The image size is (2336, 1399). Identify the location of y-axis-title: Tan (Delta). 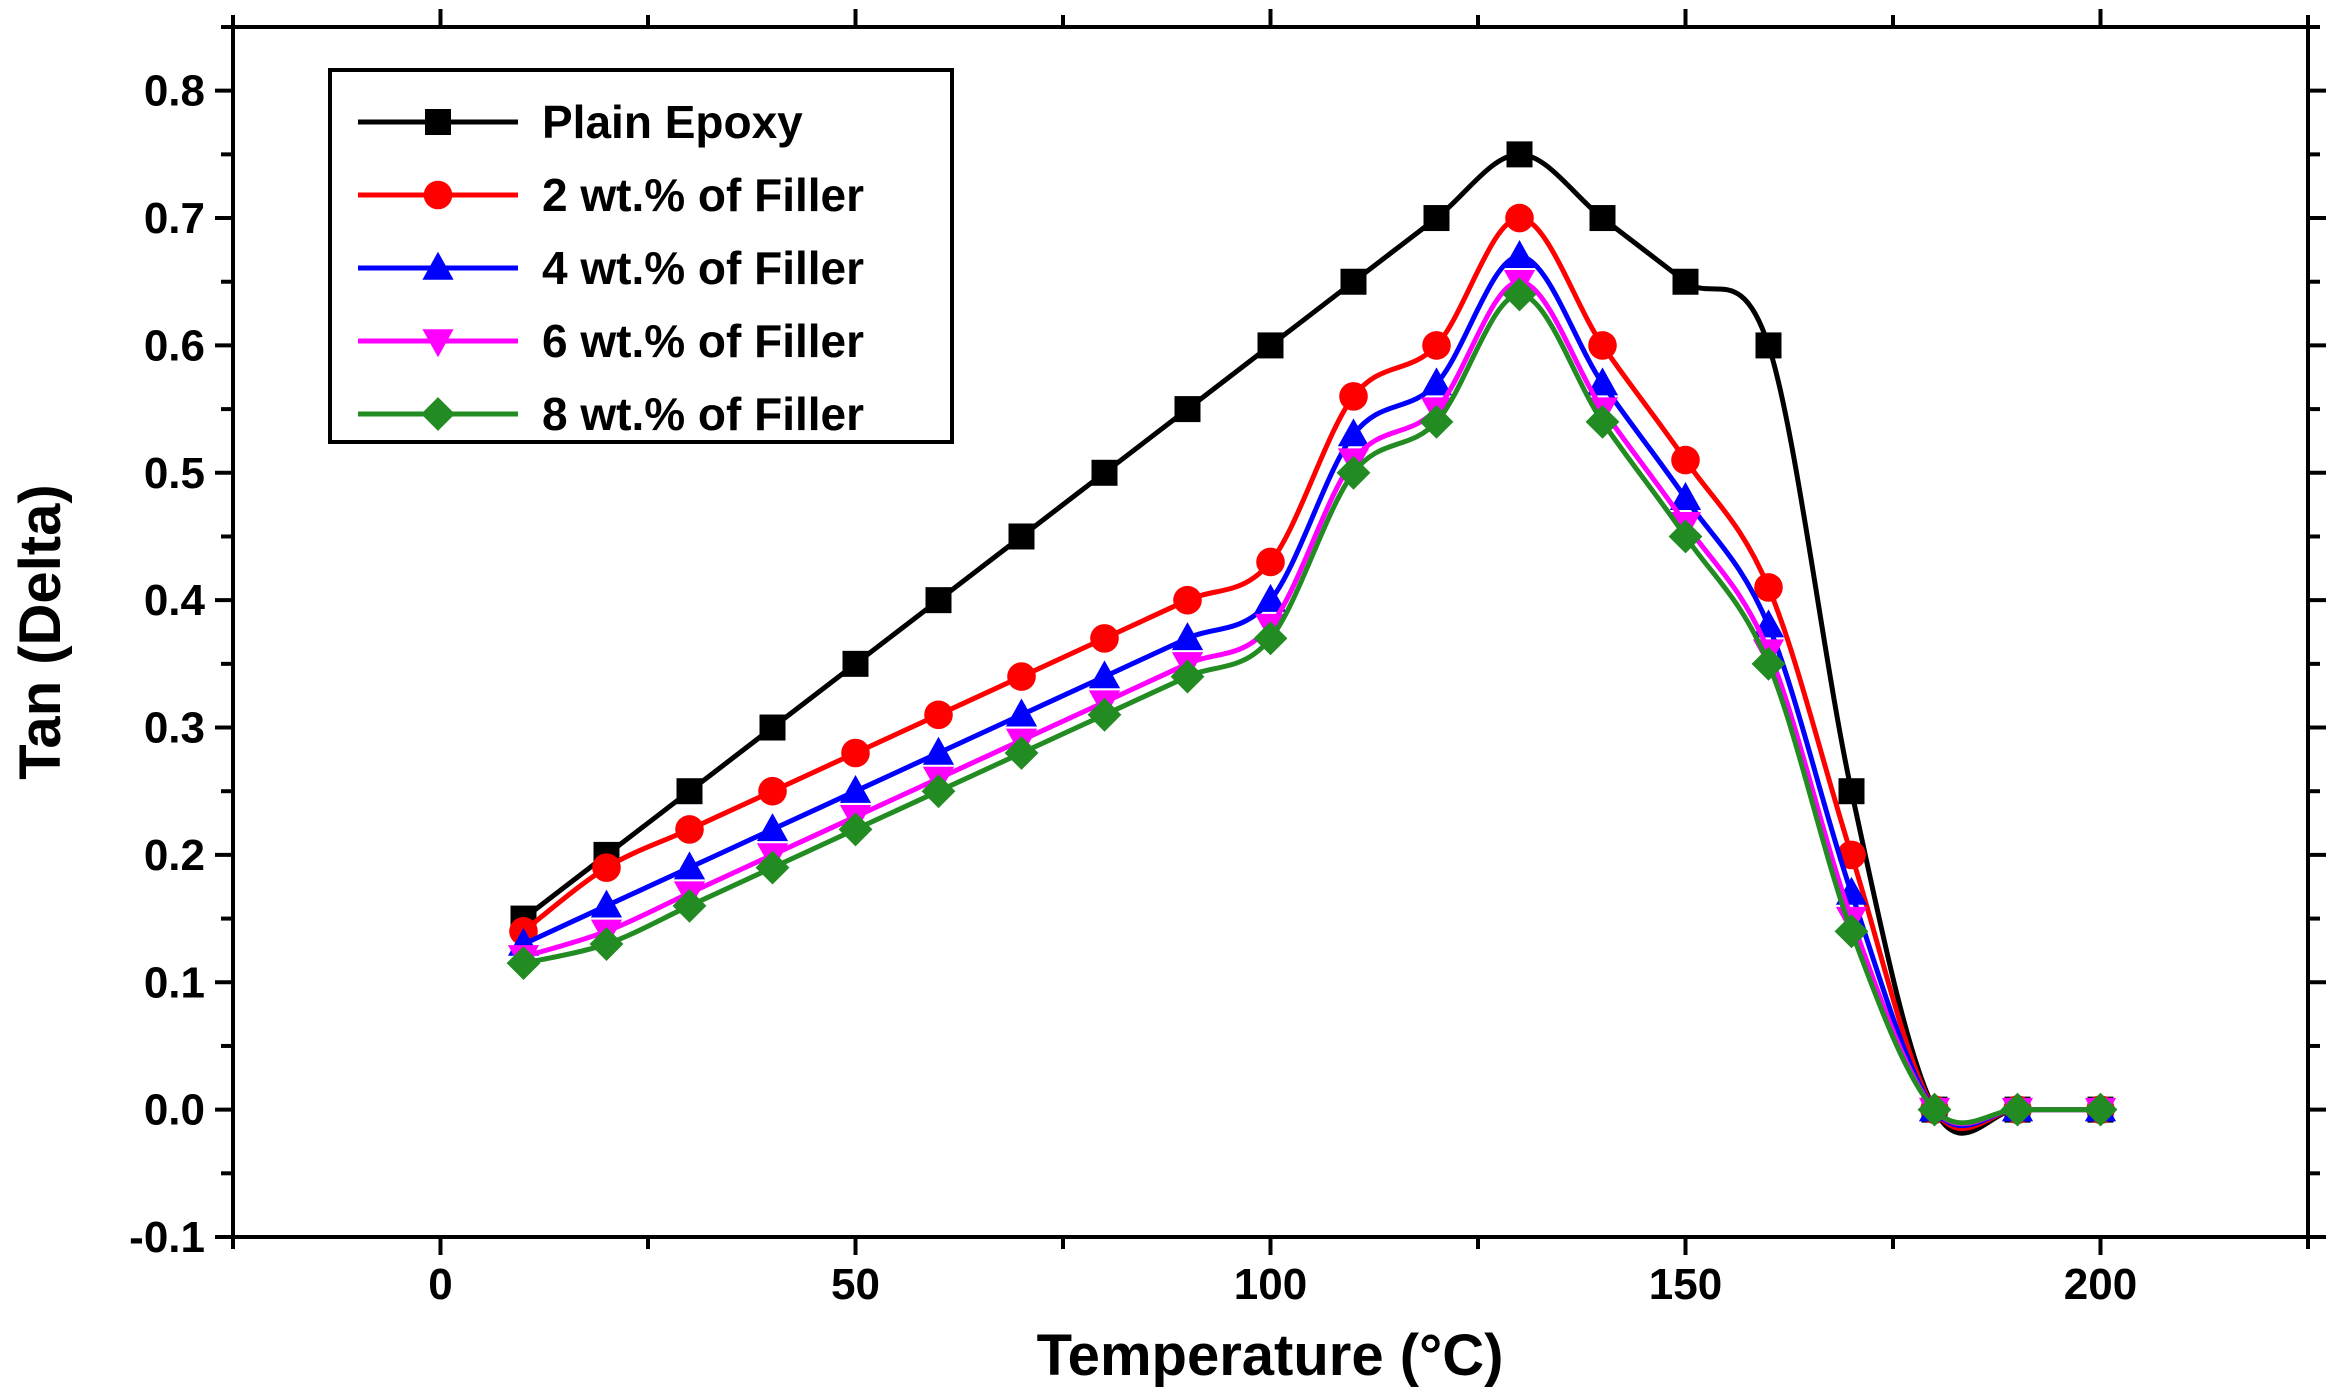
(40, 631).